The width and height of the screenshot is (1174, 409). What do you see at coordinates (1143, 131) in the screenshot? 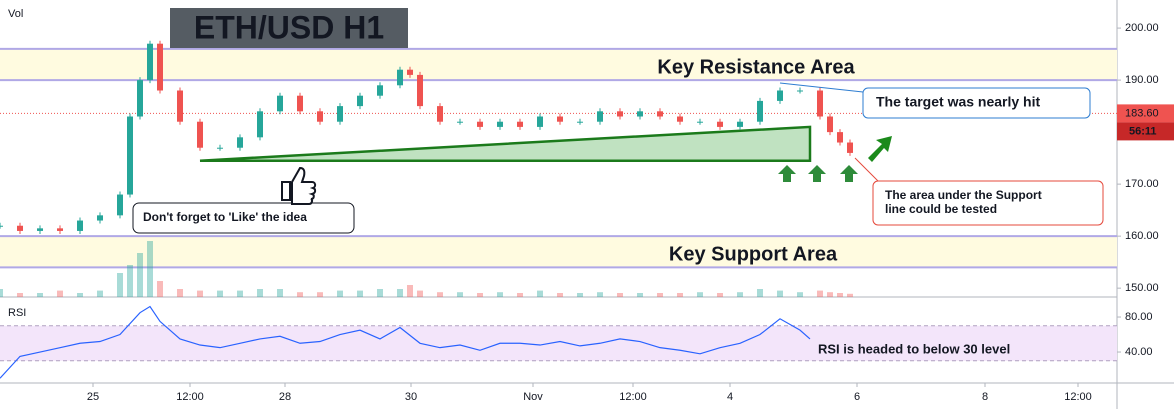
I see `countdown-label: 56:11` at bounding box center [1143, 131].